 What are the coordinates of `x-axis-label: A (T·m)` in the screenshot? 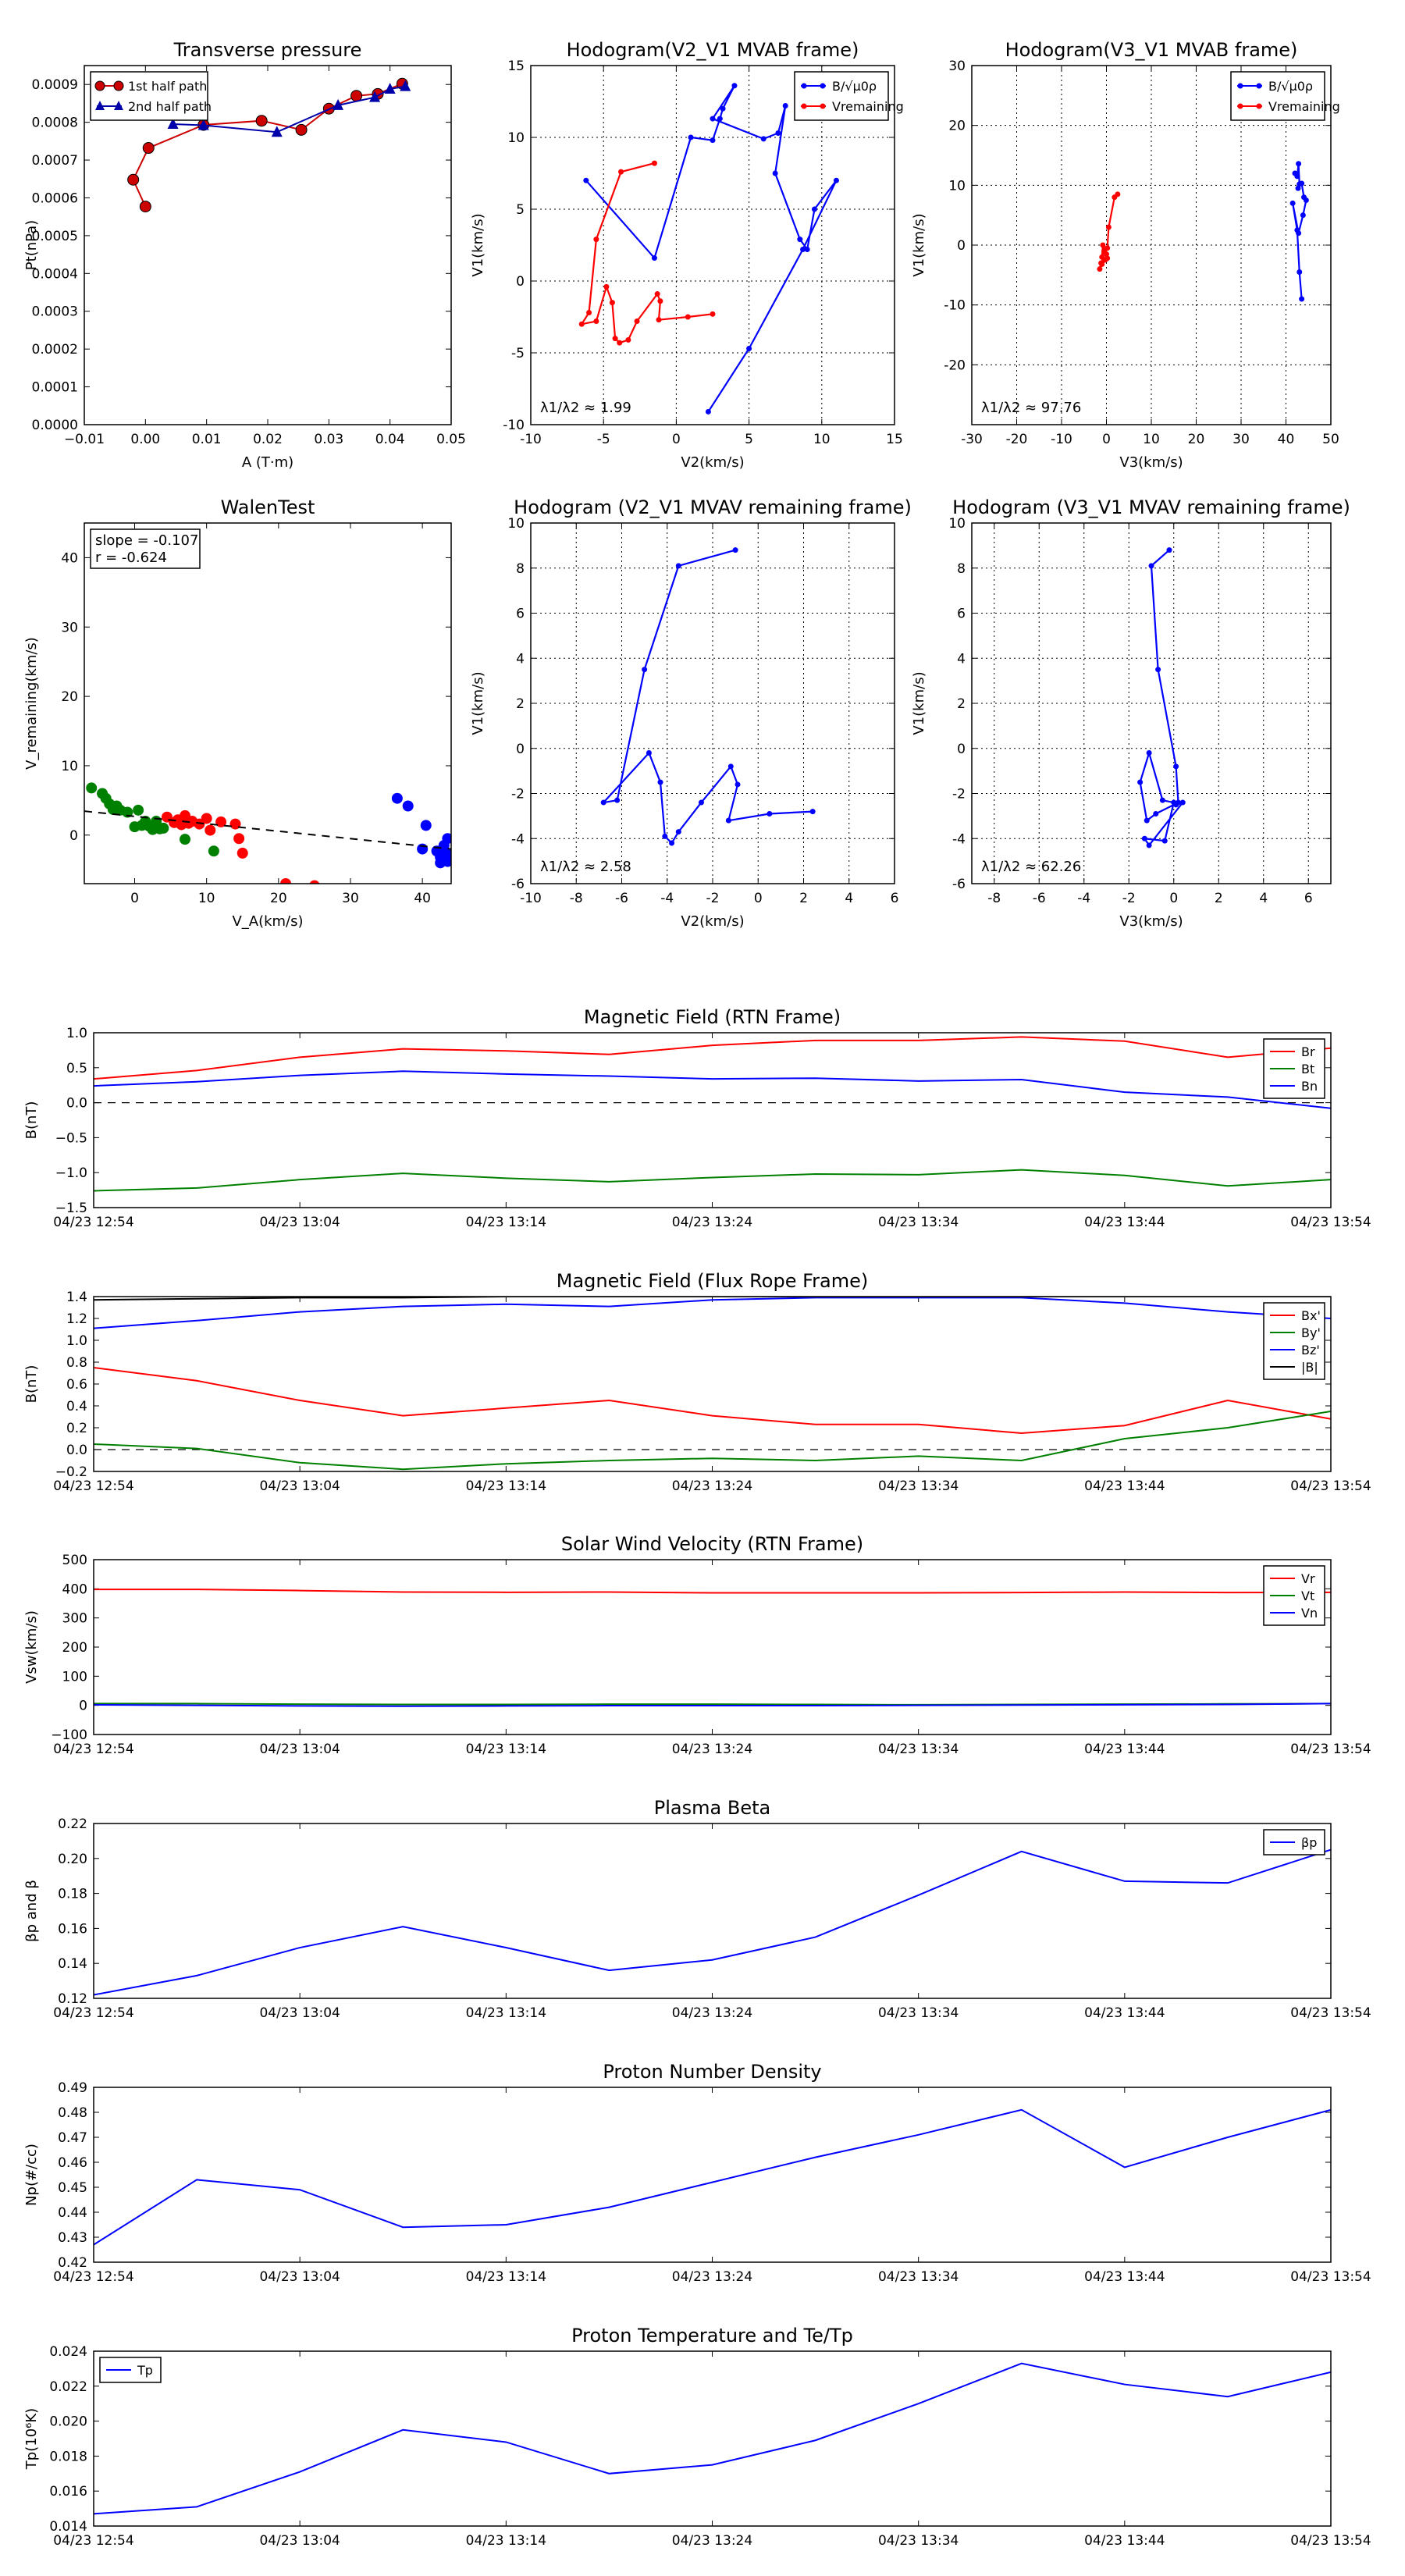 It's located at (268, 462).